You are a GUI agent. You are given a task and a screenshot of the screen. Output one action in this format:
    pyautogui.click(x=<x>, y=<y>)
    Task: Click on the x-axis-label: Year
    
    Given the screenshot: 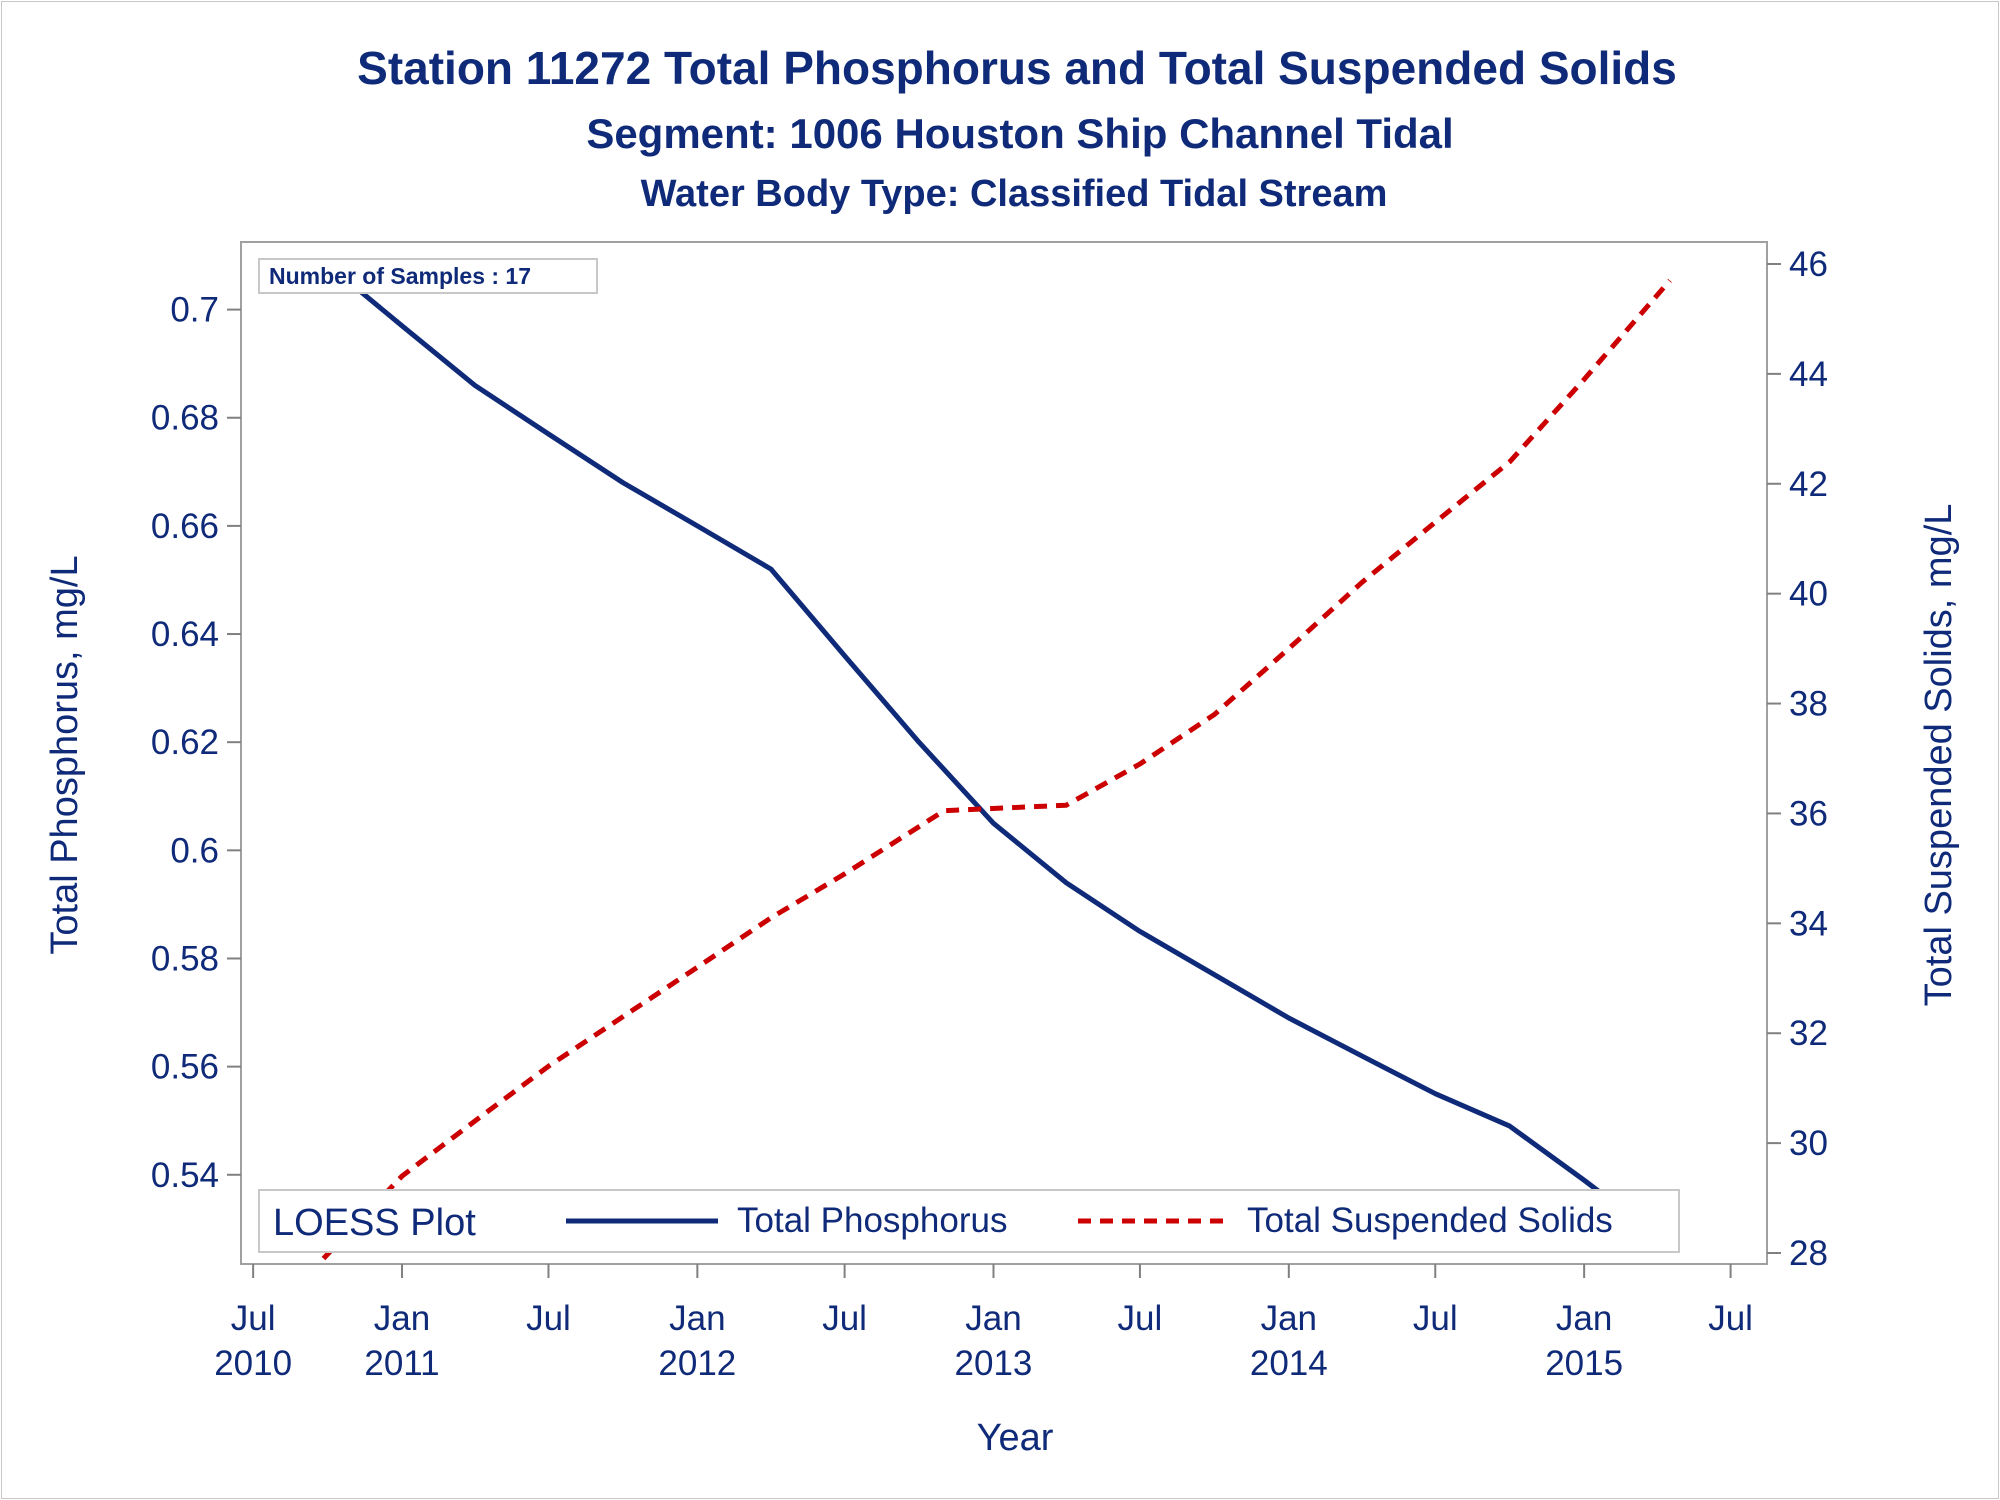 What is the action you would take?
    pyautogui.click(x=1015, y=1438)
    